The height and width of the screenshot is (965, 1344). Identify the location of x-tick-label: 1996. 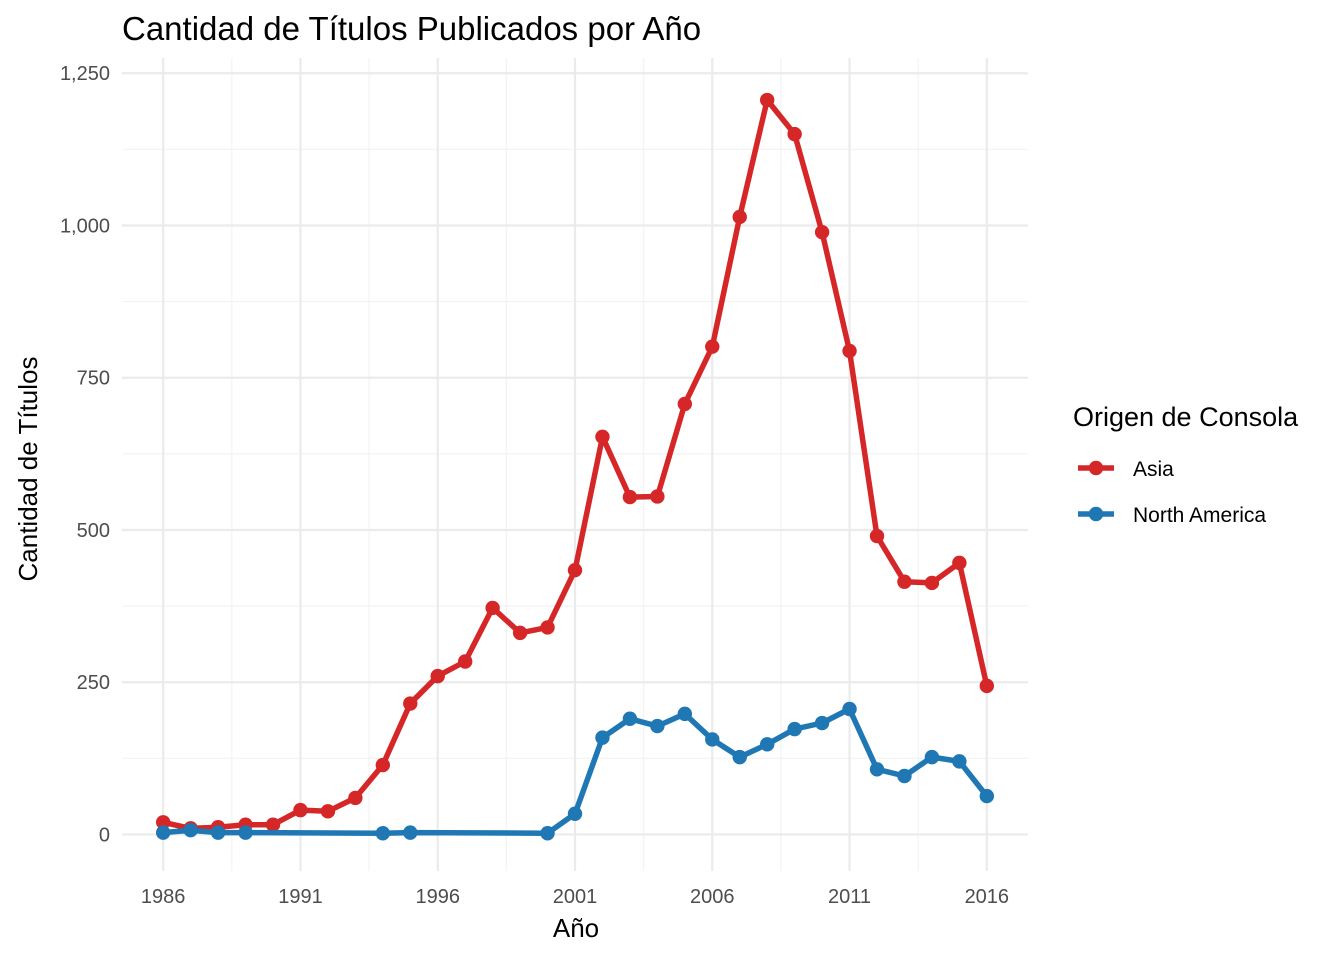
(437, 897).